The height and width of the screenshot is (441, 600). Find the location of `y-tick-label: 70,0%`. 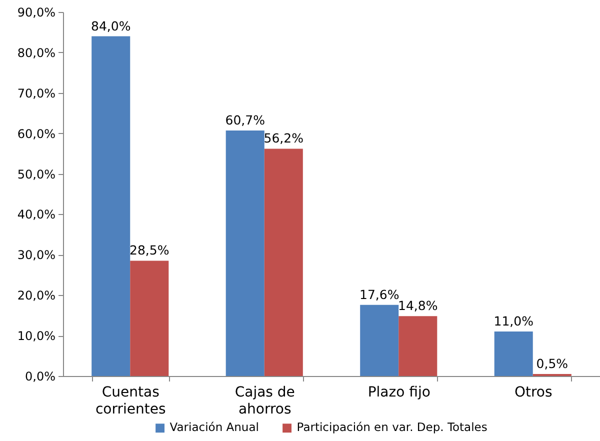

y-tick-label: 70,0% is located at coordinates (36, 93).